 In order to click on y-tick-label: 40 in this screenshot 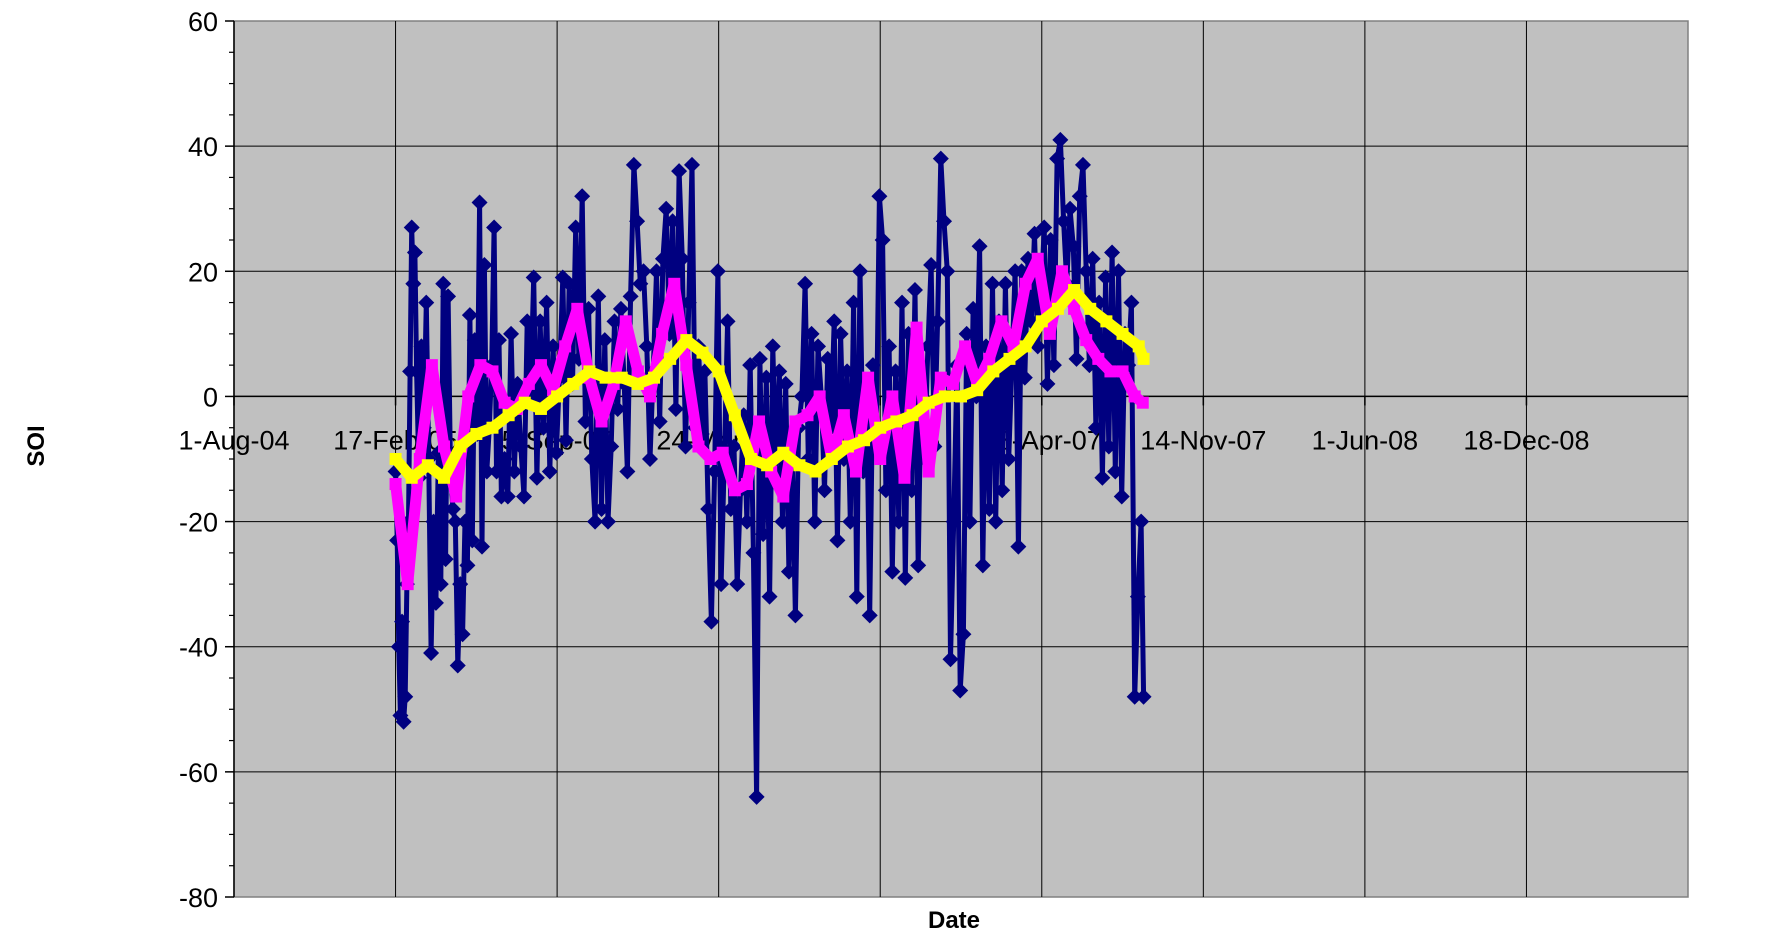, I will do `click(203, 147)`.